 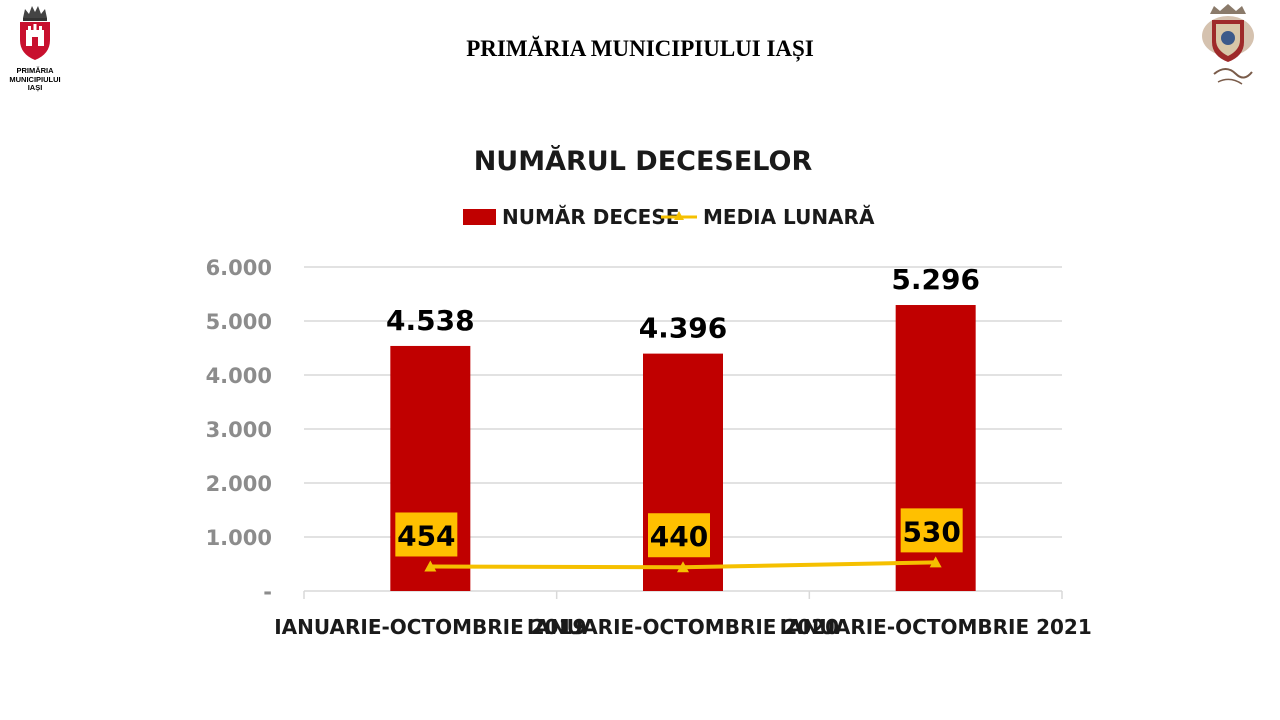 I want to click on iasi-heraldic-emblem-icon, so click(x=1228, y=44).